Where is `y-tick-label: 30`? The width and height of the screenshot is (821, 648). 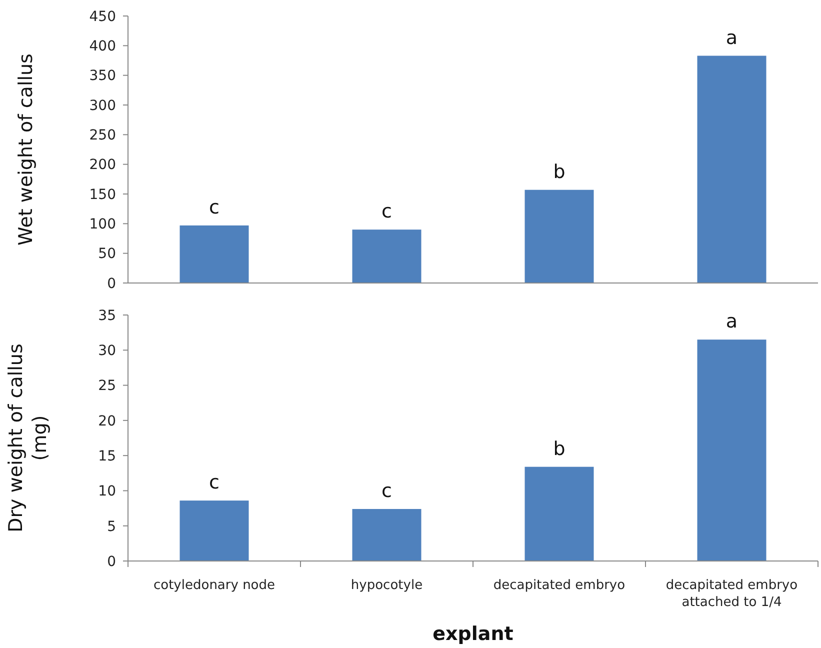 y-tick-label: 30 is located at coordinates (107, 351).